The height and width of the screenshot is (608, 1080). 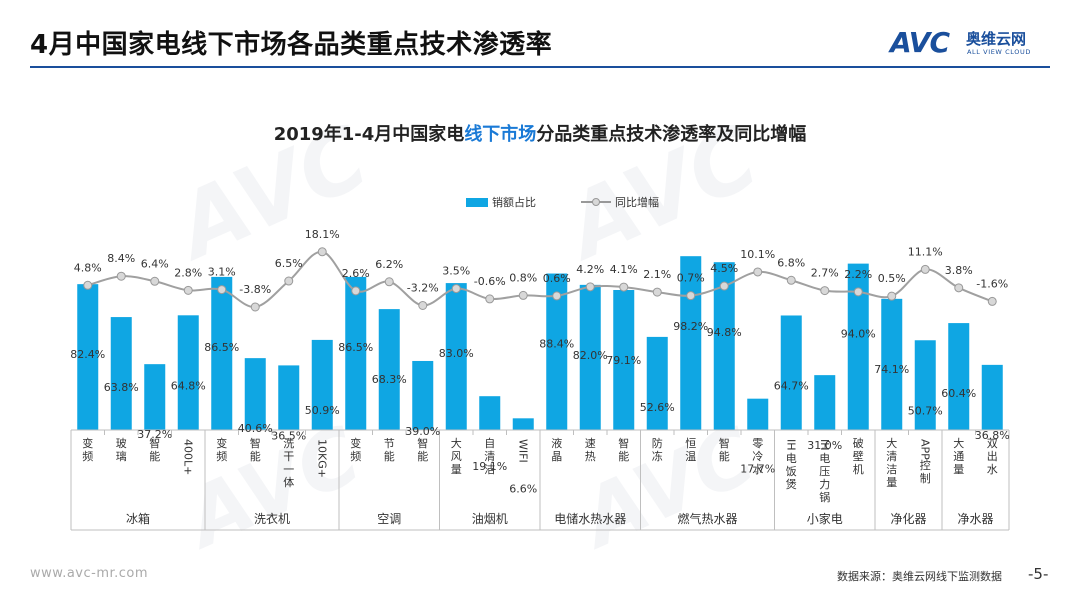 I want to click on bar-value-label: 50.9%, so click(x=322, y=410).